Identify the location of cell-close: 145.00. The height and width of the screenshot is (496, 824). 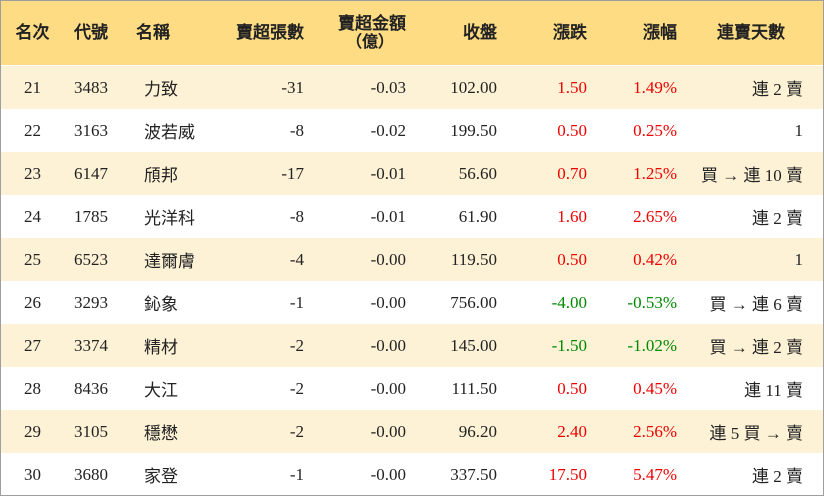
(473, 345).